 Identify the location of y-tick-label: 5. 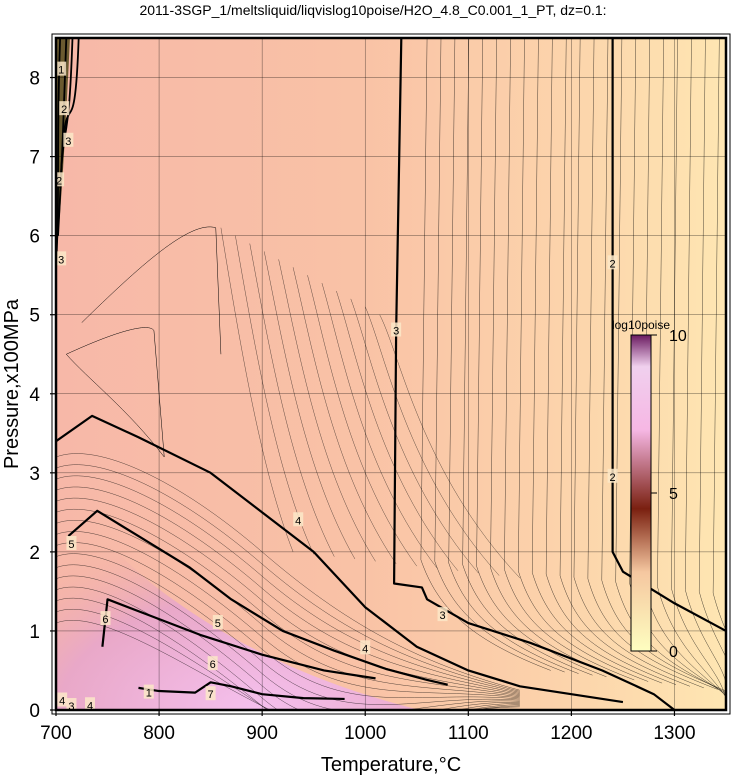
(34, 316).